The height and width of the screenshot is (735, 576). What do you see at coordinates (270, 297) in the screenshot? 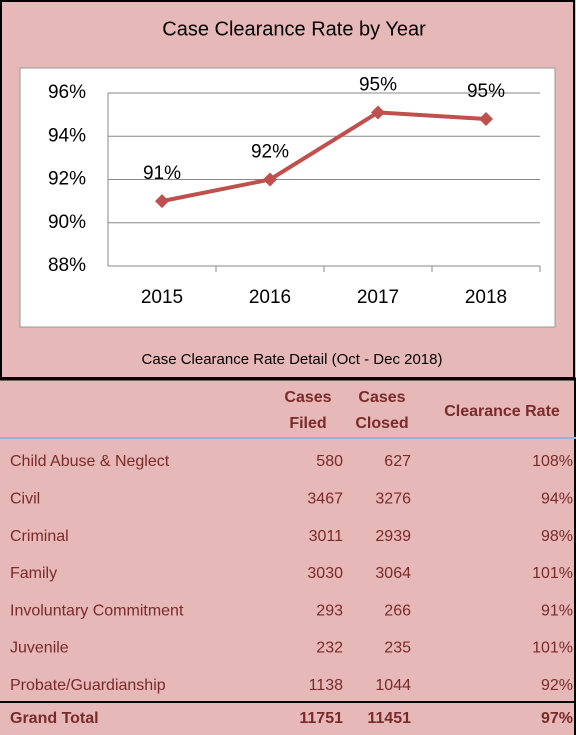
I see `x-tick-label: 2016` at bounding box center [270, 297].